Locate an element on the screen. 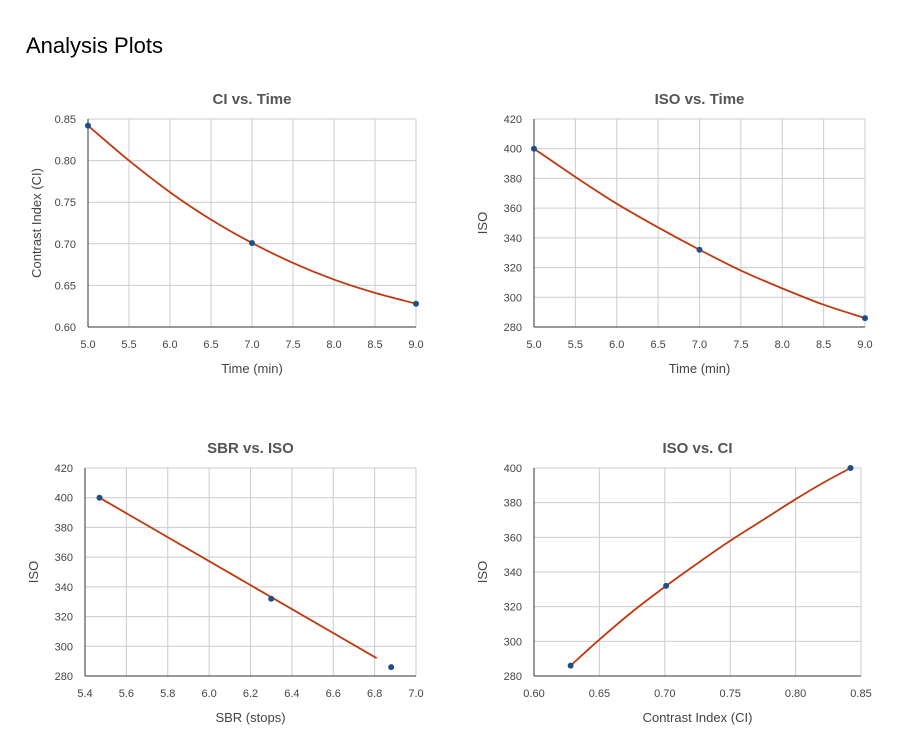 Image resolution: width=914 pixels, height=730 pixels. y-tick-label: 0.60 is located at coordinates (65, 328).